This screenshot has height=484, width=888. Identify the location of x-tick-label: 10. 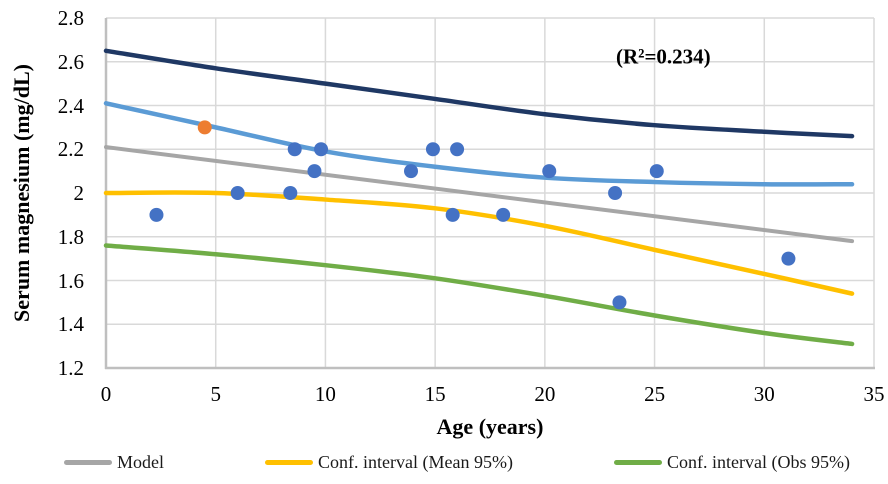
(325, 394).